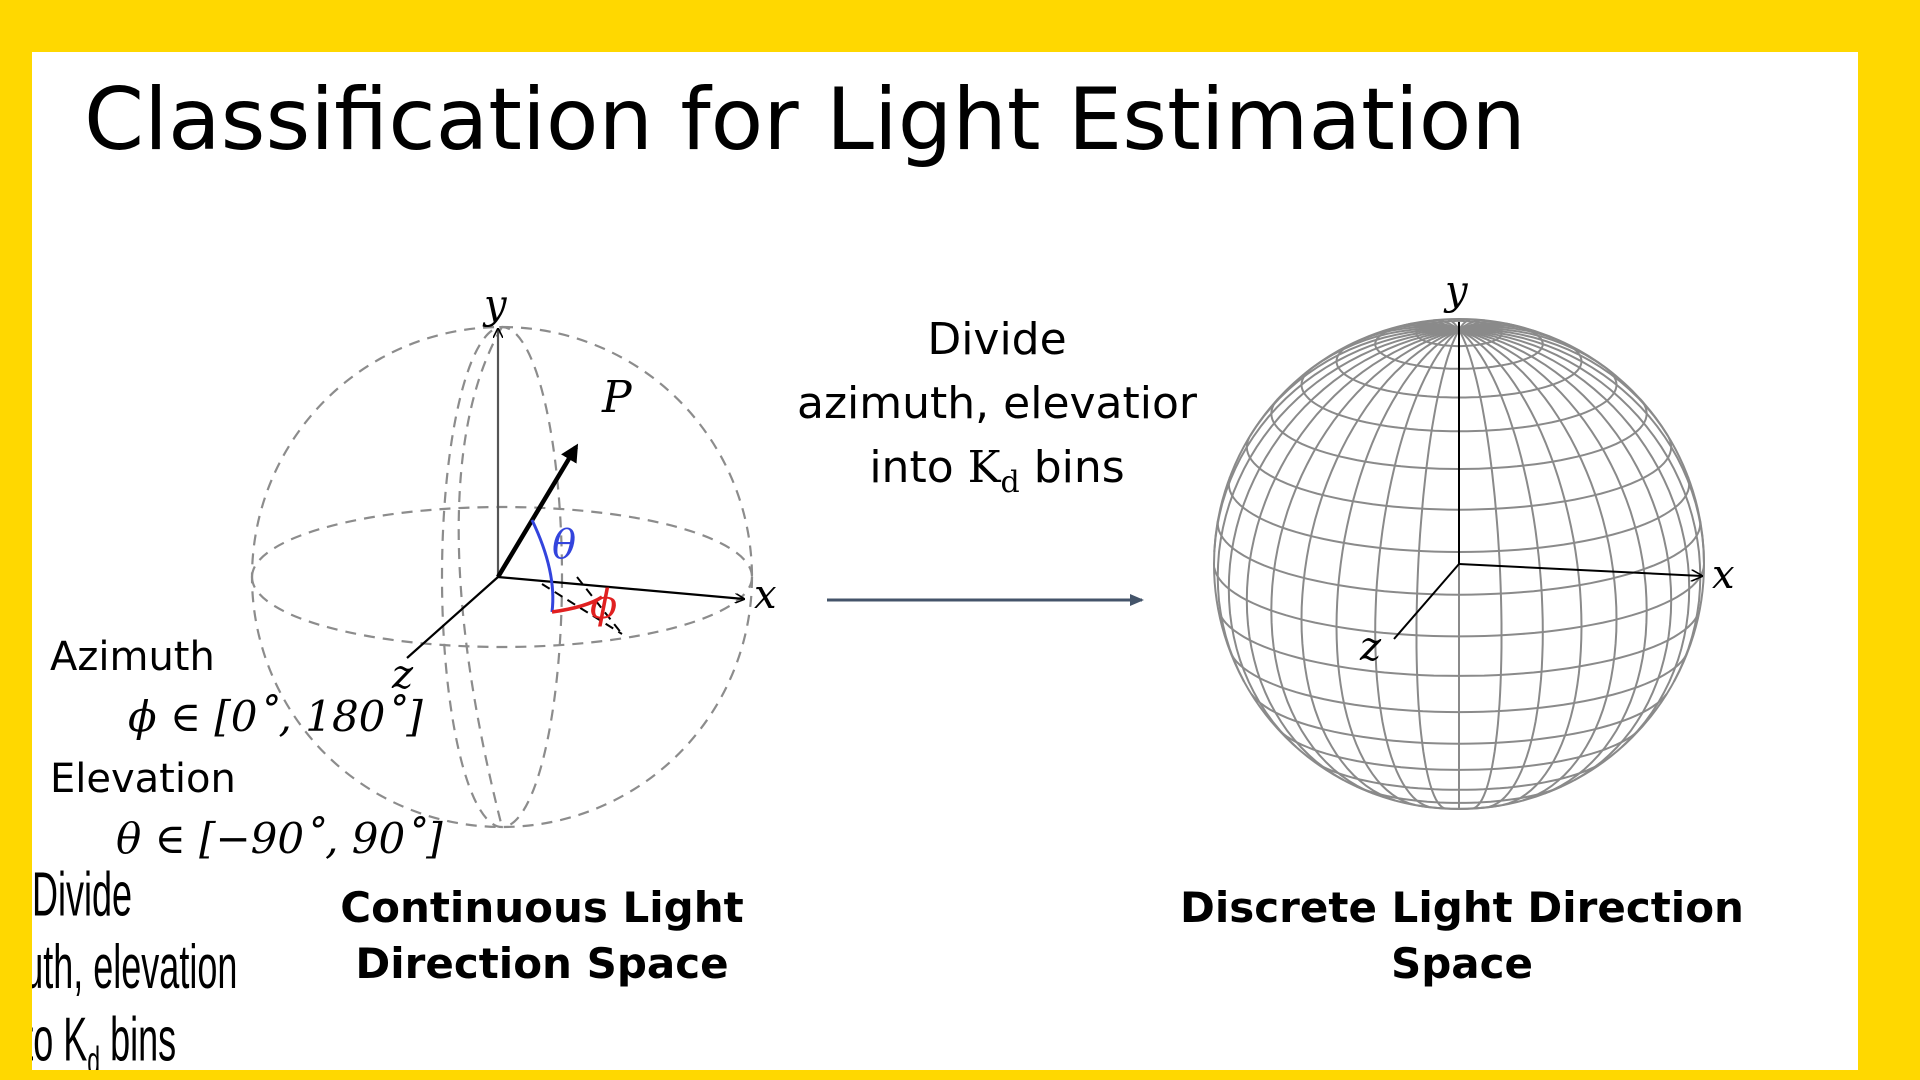 This screenshot has width=1920, height=1080. I want to click on point-p-label: P, so click(617, 397).